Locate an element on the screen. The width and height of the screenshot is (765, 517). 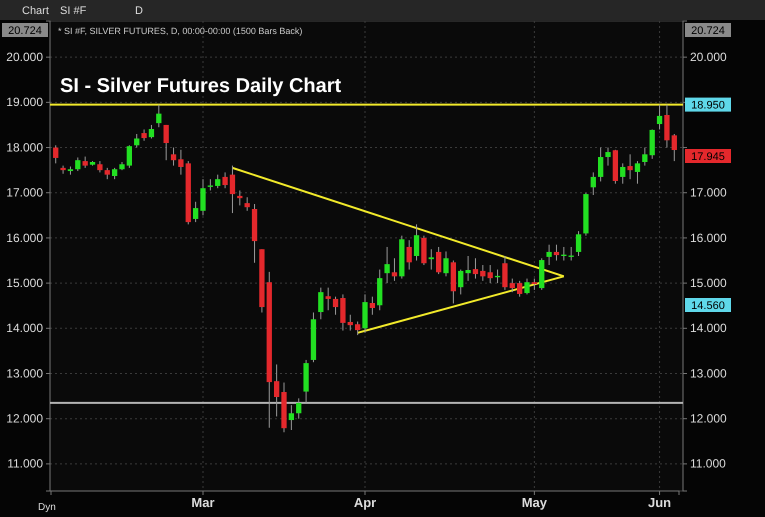
y-tick-label: 13.000 is located at coordinates (25, 373).